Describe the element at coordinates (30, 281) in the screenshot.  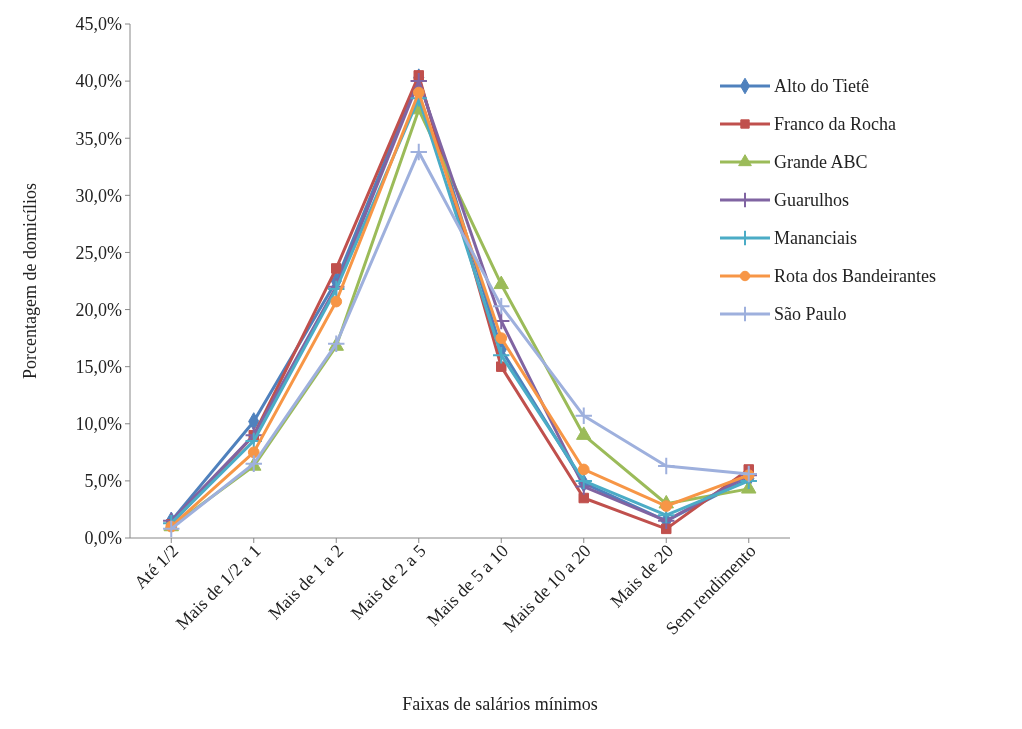
I see `y-axis-title: Porcentagem de domicílios` at that location.